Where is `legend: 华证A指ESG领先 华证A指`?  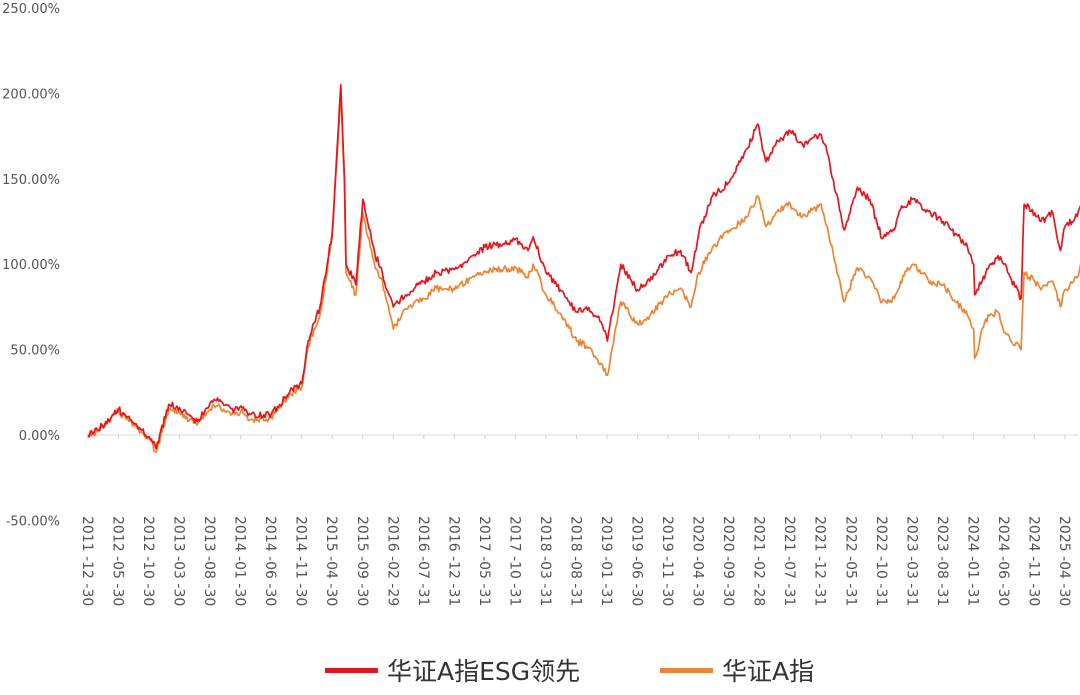 legend: 华证A指ESG领先 华证A指 is located at coordinates (569, 671).